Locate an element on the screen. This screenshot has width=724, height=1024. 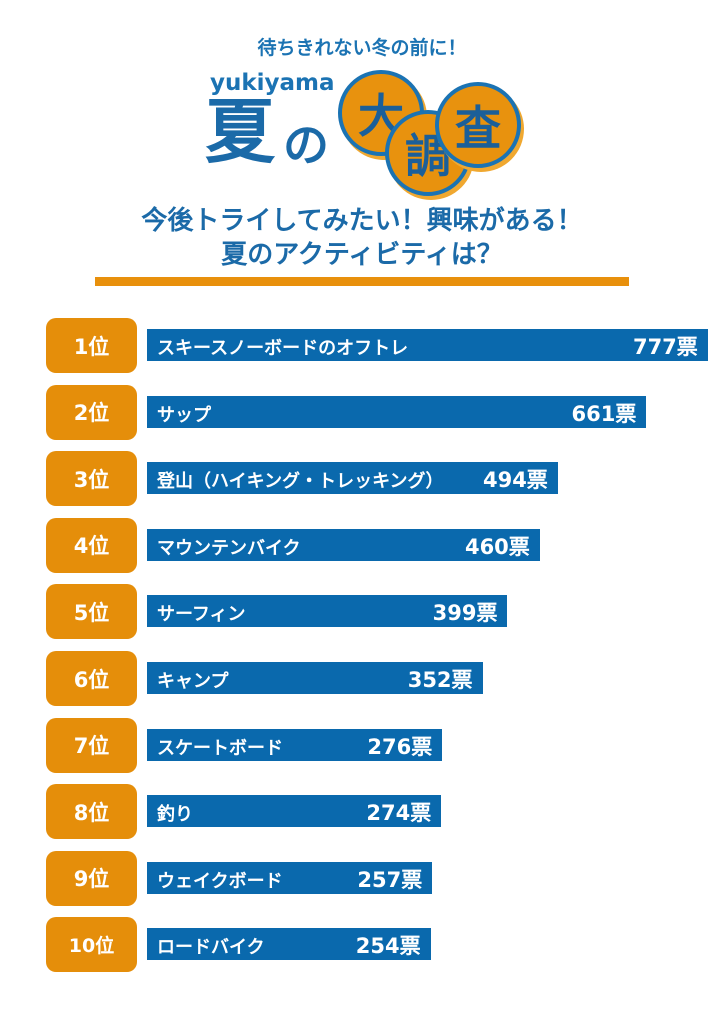
bar: ウェイクボード 257票 is located at coordinates (290, 877).